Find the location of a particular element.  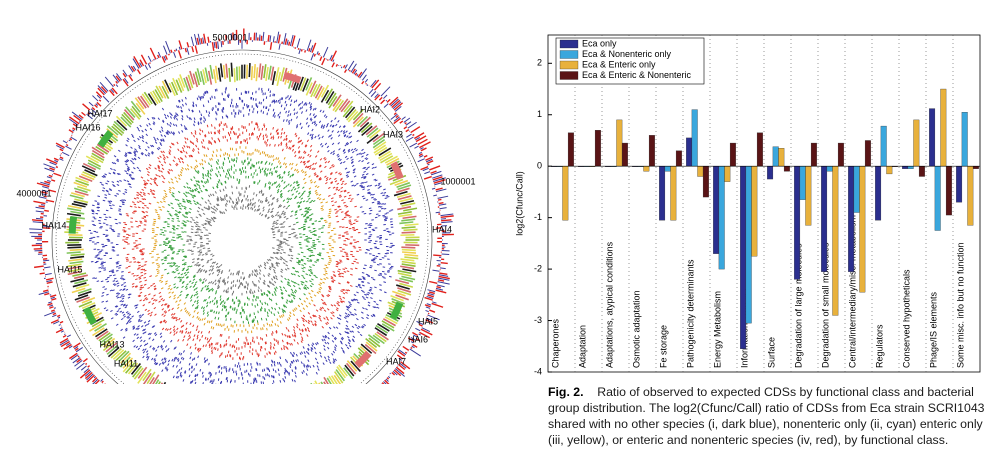

x-tick-label: Adaptation is located at coordinates (582, 346).